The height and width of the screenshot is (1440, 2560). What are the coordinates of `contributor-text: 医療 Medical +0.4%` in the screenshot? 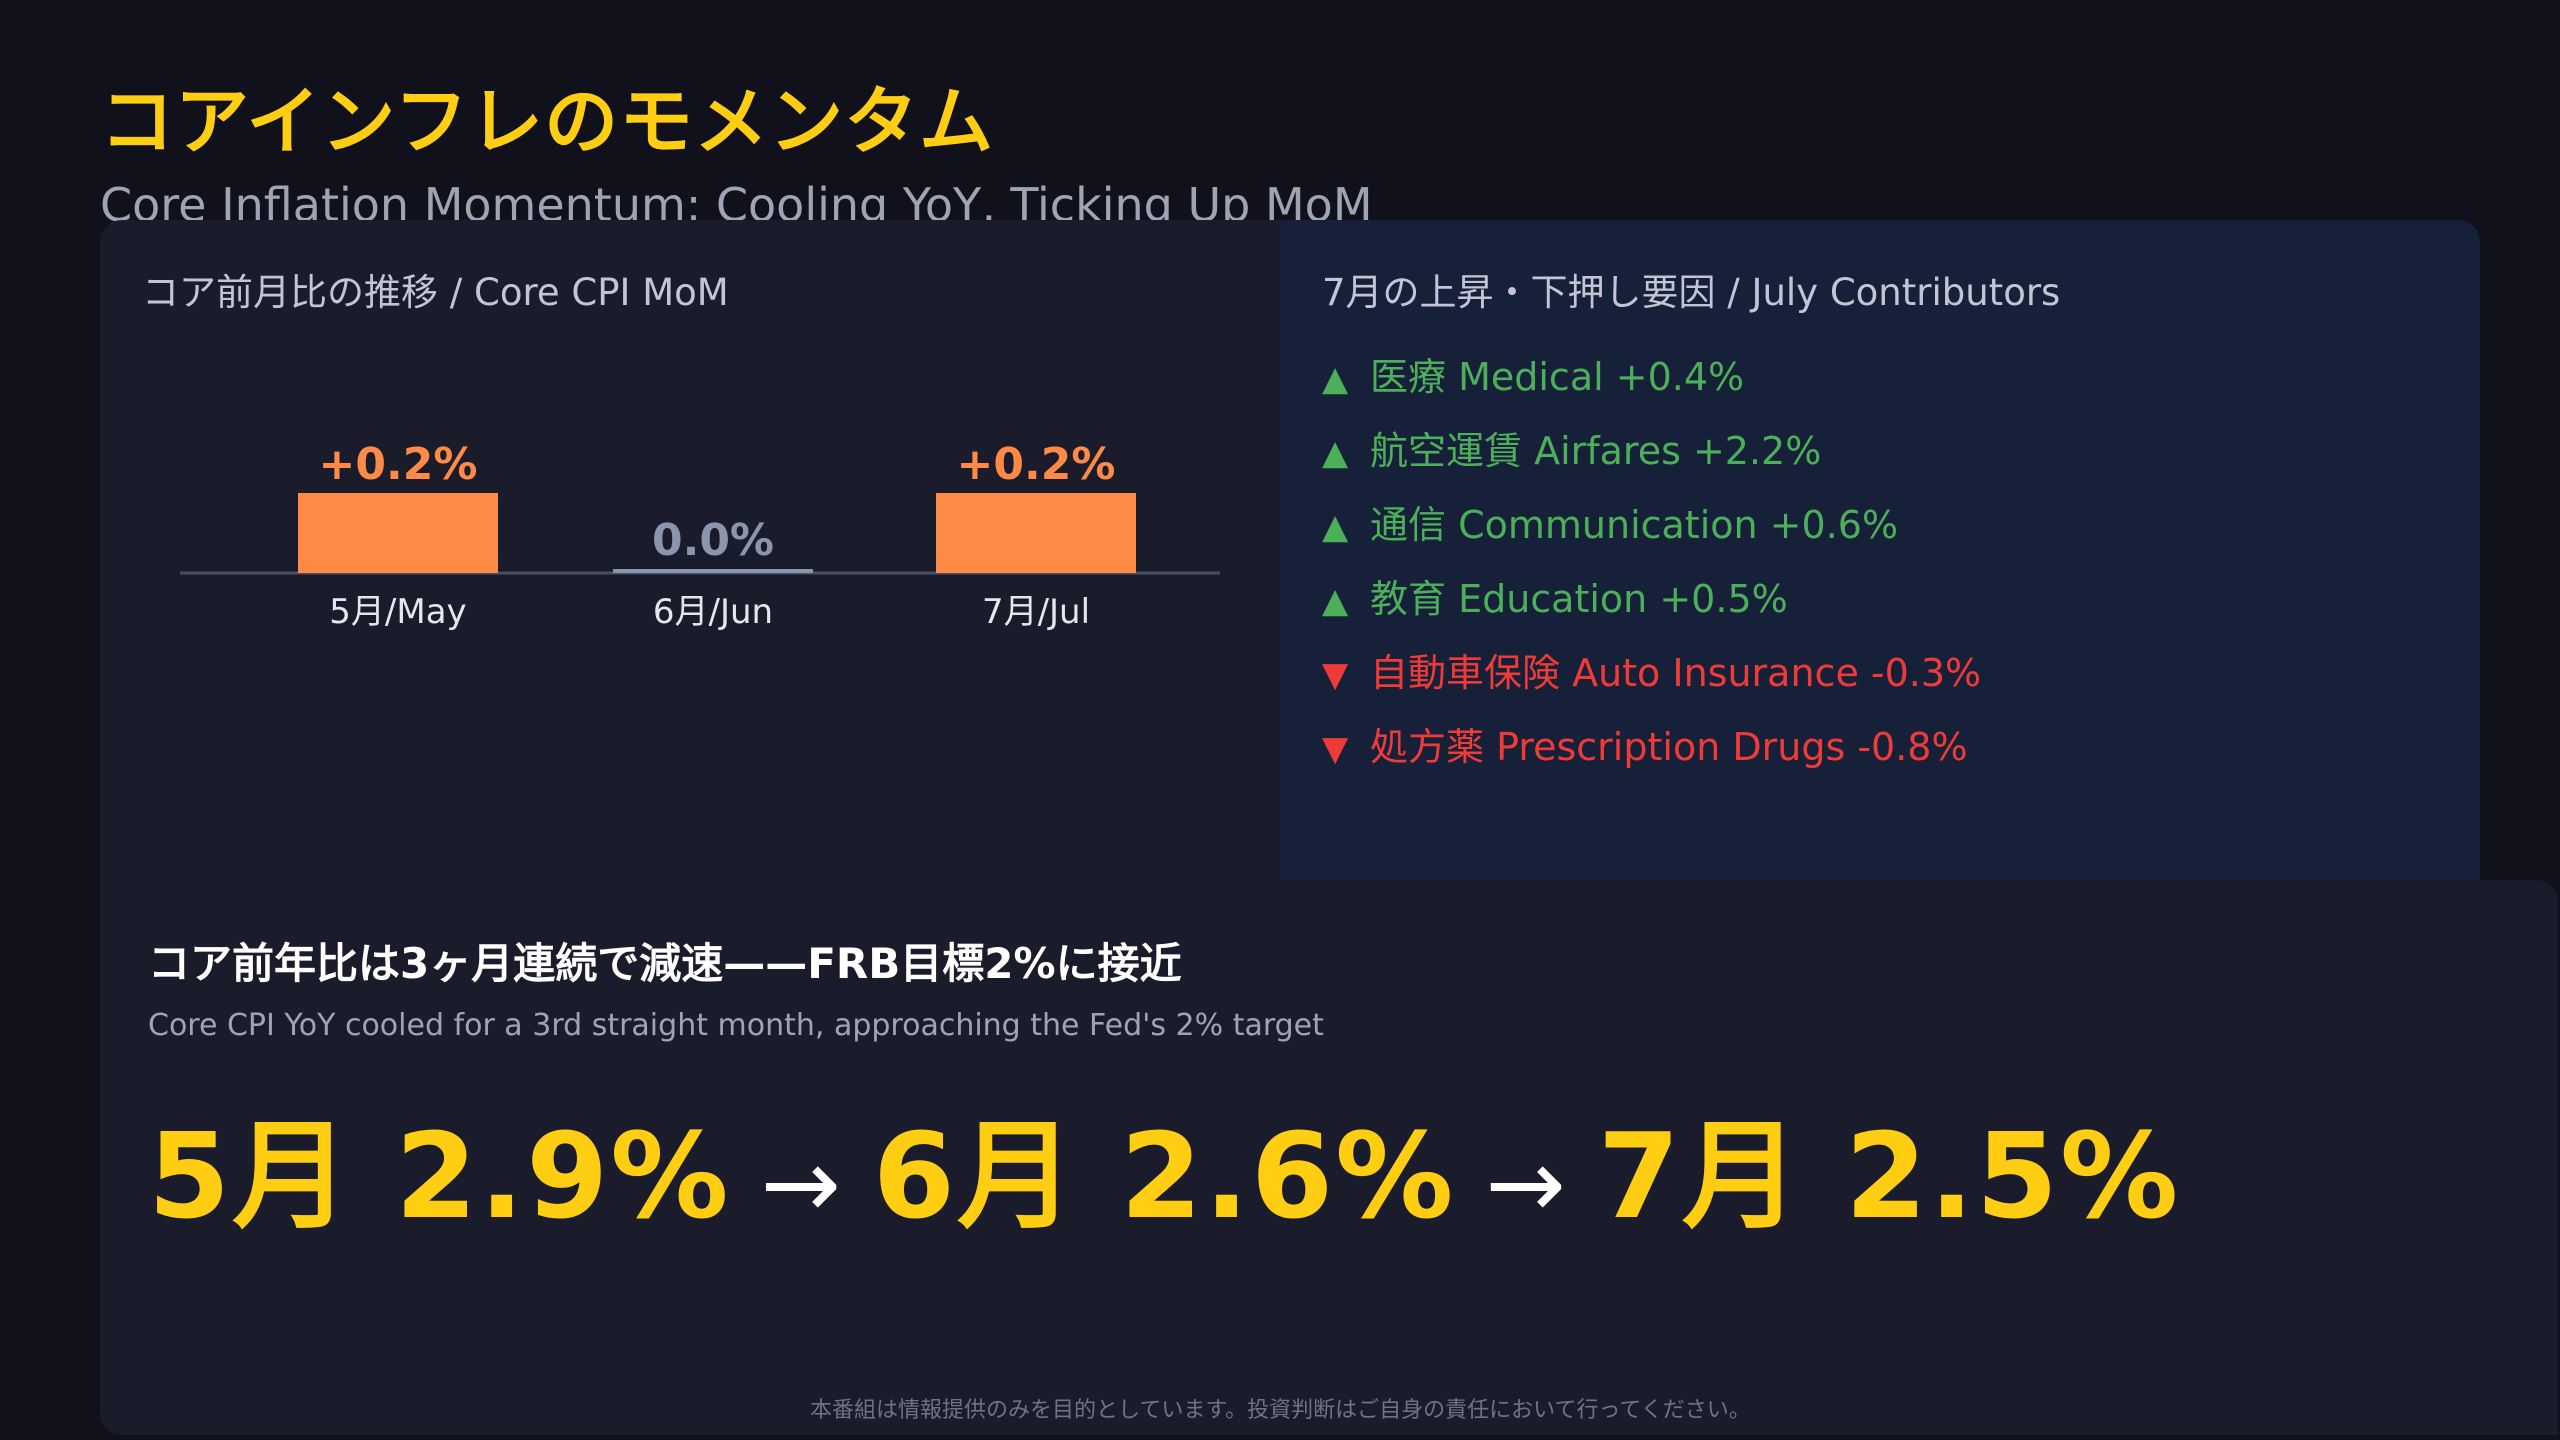 It's located at (1557, 377).